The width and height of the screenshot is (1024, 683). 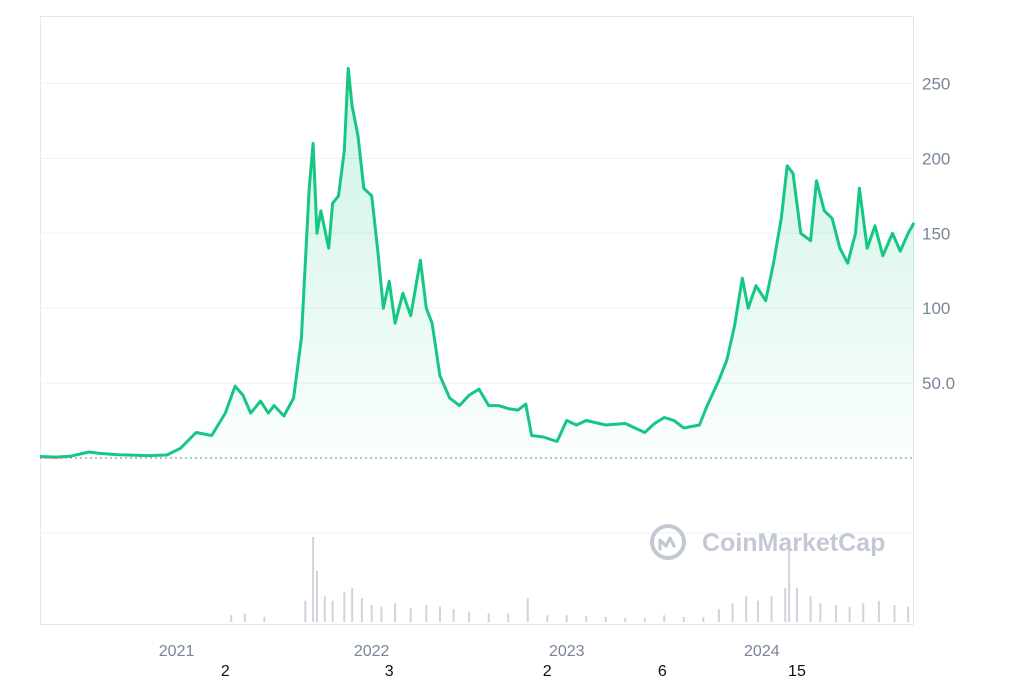 What do you see at coordinates (793, 543) in the screenshot?
I see `watermark-text: CoinMarketCap` at bounding box center [793, 543].